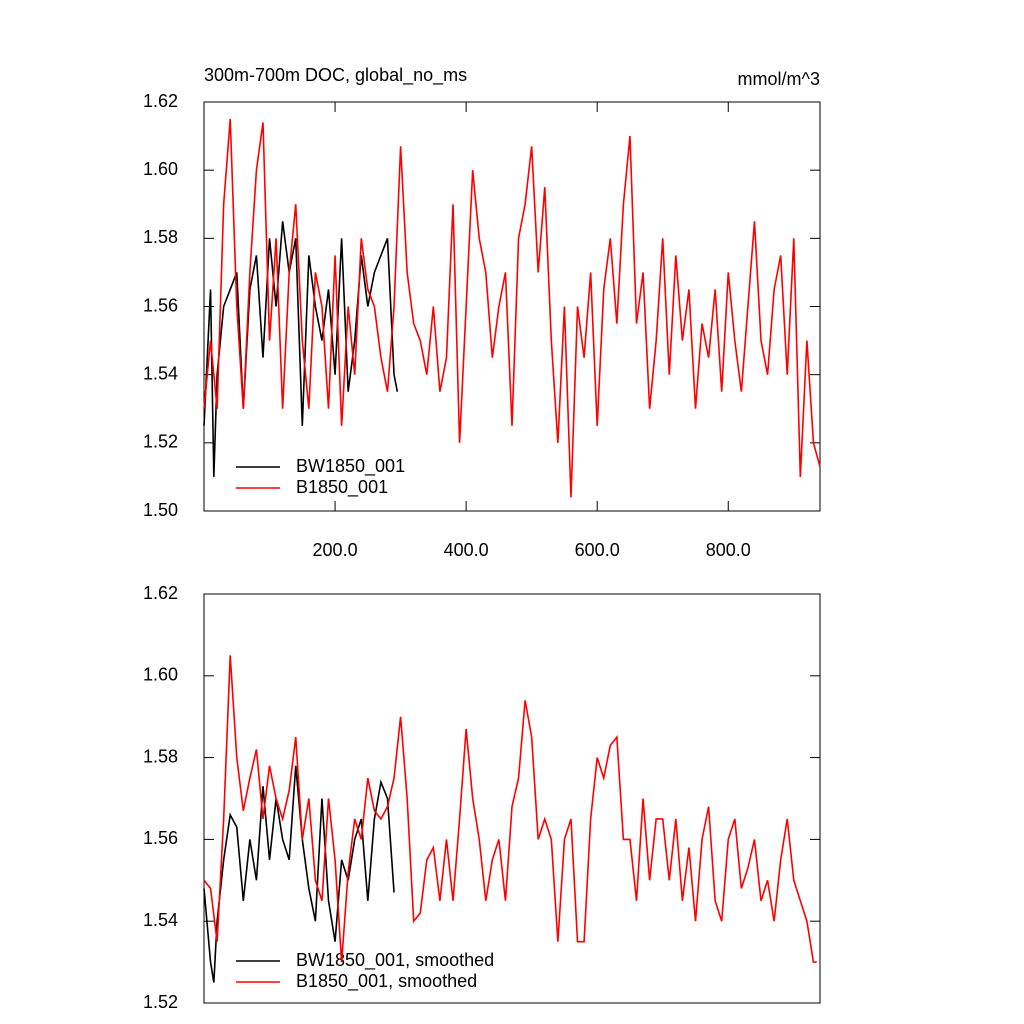 This screenshot has height=1024, width=1024. What do you see at coordinates (335, 75) in the screenshot?
I see `chart-title: 300m-700m DOC, global_no_ms` at bounding box center [335, 75].